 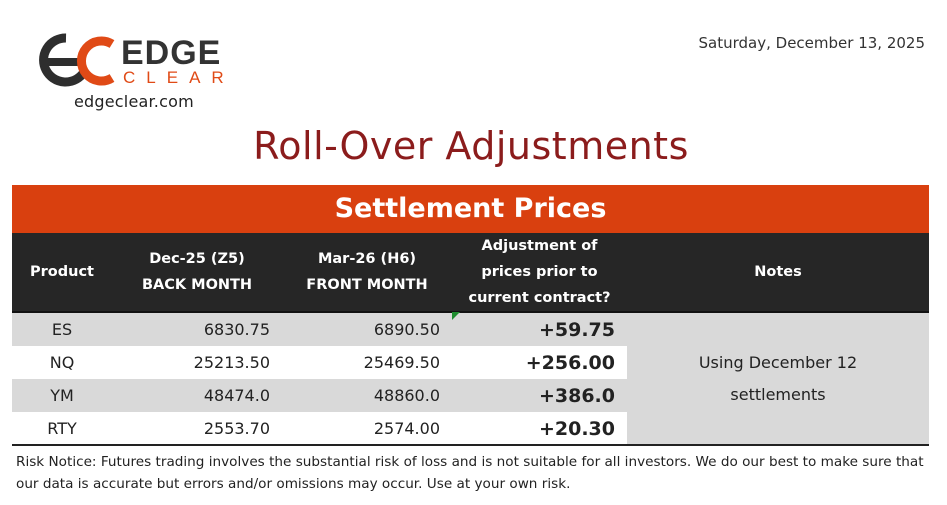 I want to click on product-cell: ES, so click(x=62, y=329).